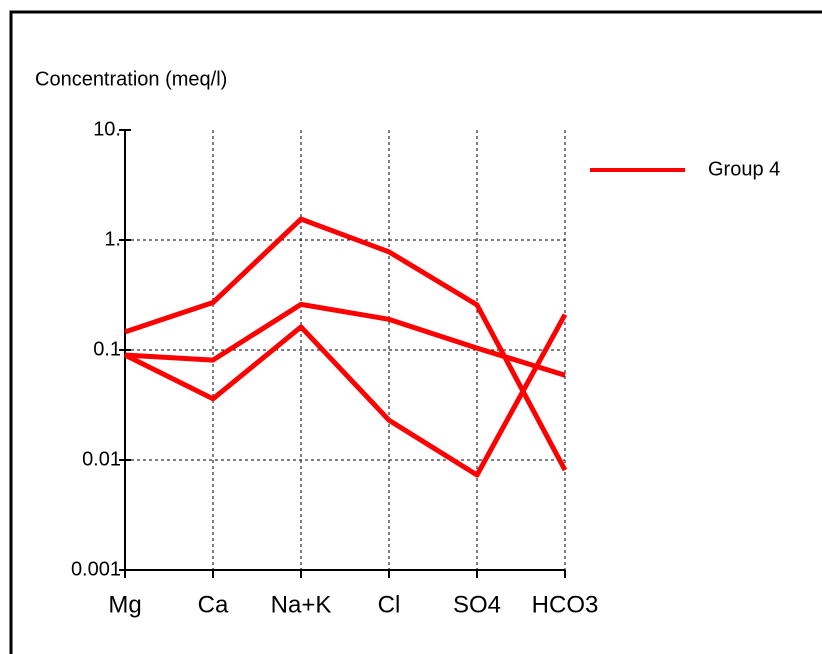 This screenshot has height=654, width=822. Describe the element at coordinates (96, 569) in the screenshot. I see `y-tick-label: 0.001` at that location.